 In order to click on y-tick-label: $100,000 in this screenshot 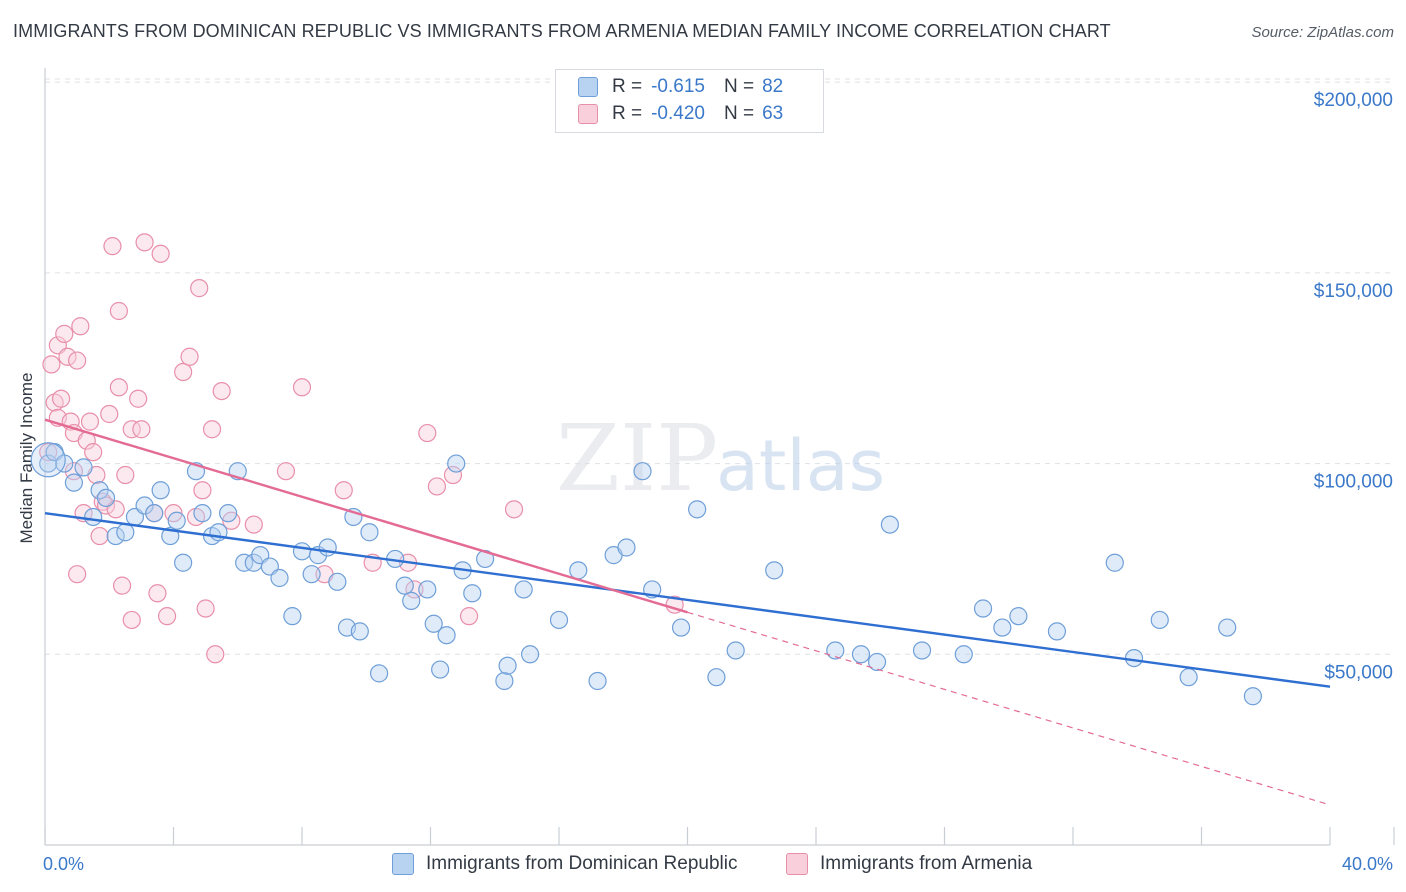, I will do `click(1353, 482)`.